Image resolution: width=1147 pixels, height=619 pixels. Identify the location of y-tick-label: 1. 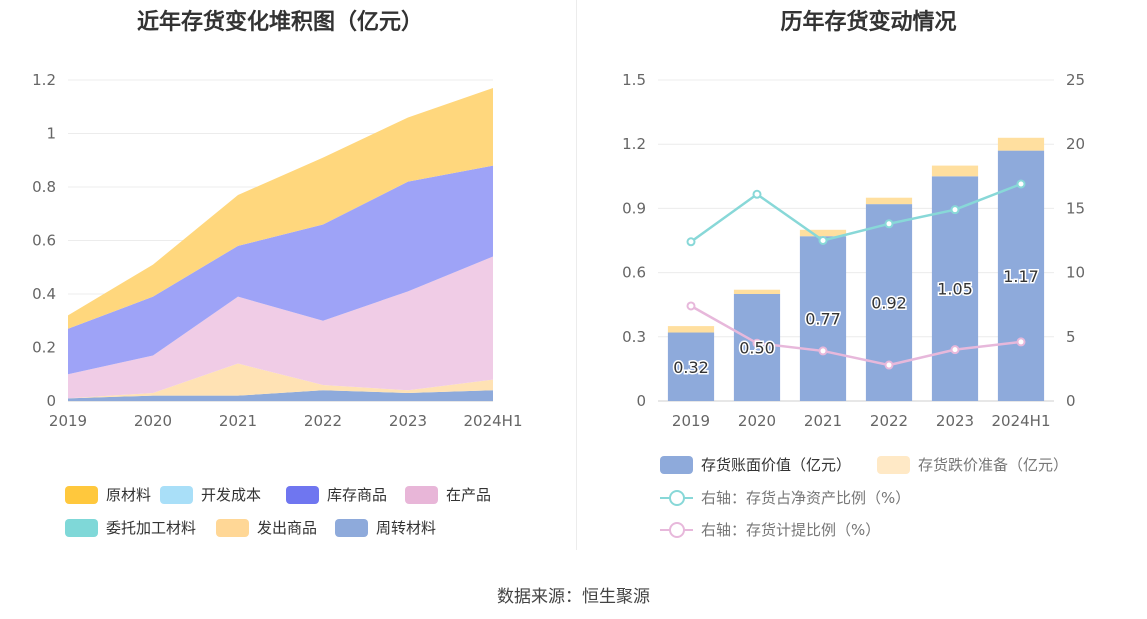
(51, 134).